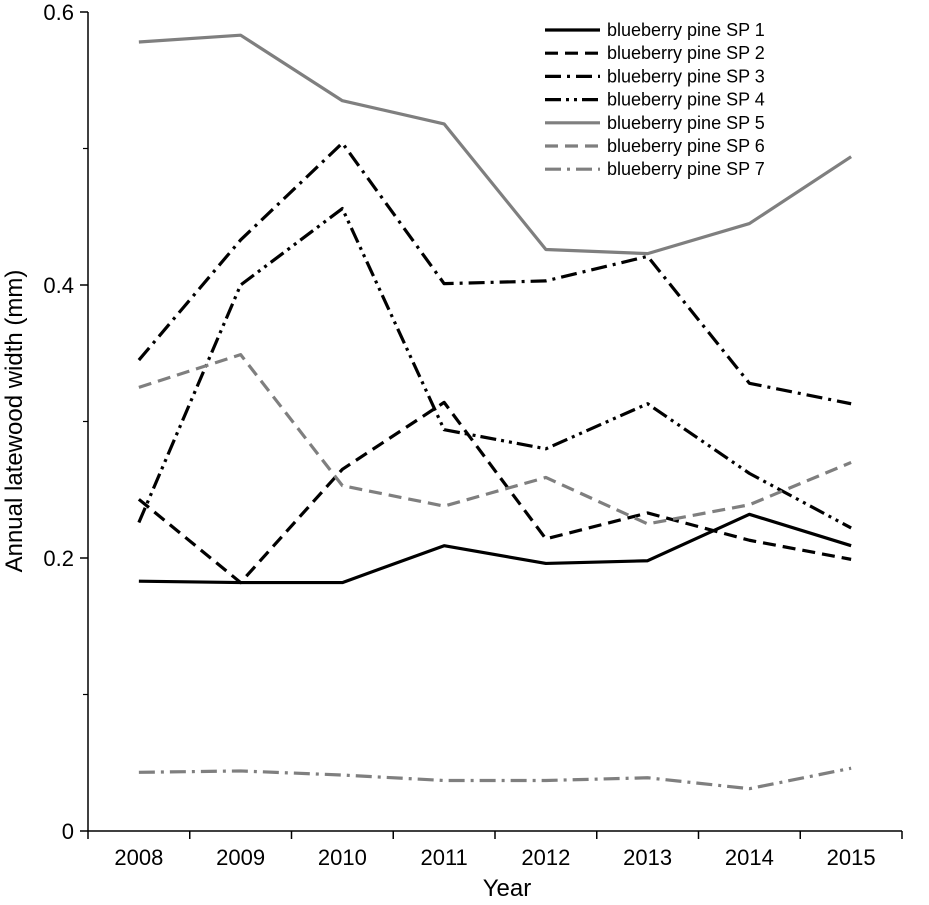 The height and width of the screenshot is (905, 929). What do you see at coordinates (495, 439) in the screenshot?
I see `series-line-sp6` at bounding box center [495, 439].